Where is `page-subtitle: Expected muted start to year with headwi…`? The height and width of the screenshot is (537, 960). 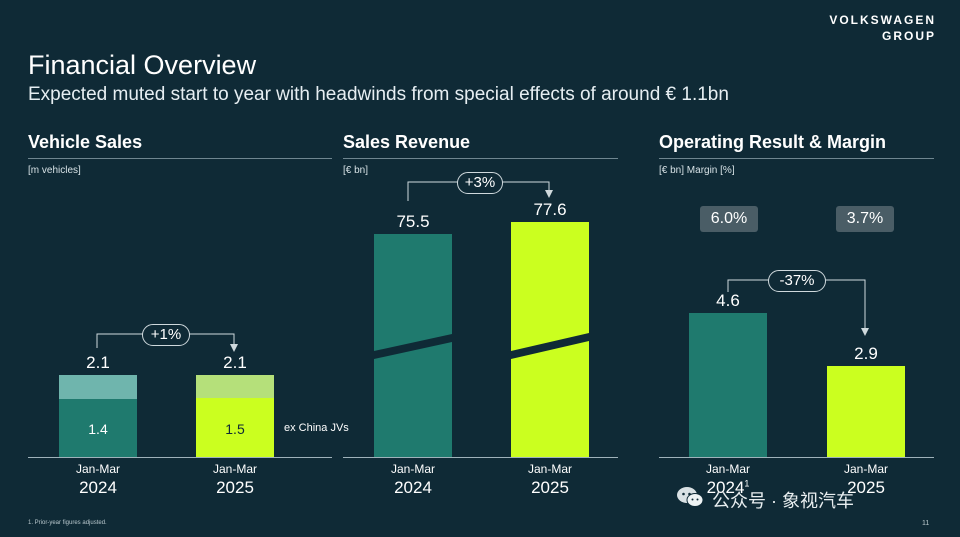 page-subtitle: Expected muted start to year with headwi… is located at coordinates (378, 94).